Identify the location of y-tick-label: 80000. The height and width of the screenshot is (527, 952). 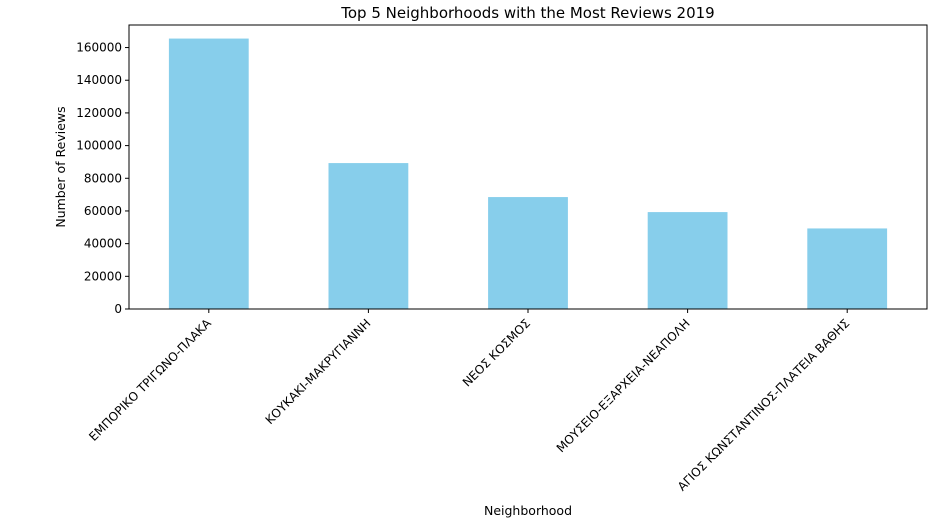
(103, 178).